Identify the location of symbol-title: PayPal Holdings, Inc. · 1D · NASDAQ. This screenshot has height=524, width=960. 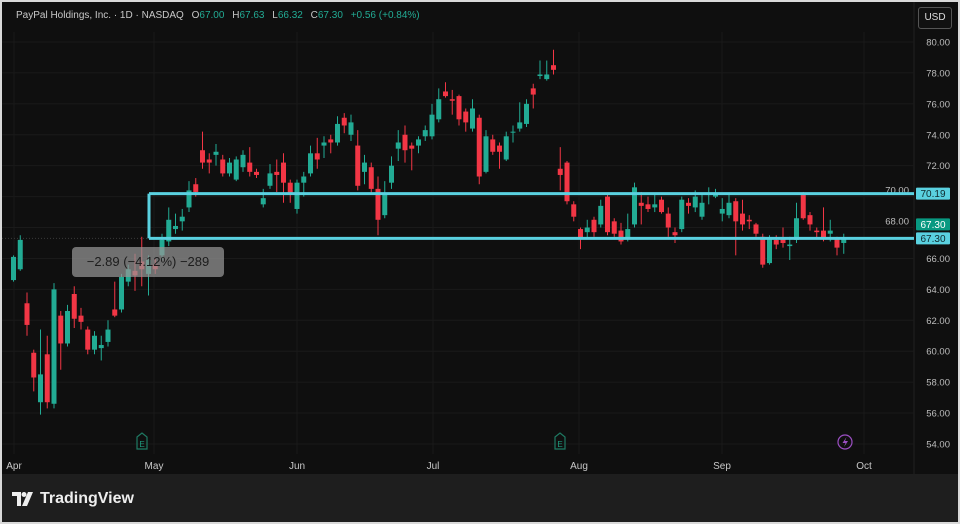
(100, 15).